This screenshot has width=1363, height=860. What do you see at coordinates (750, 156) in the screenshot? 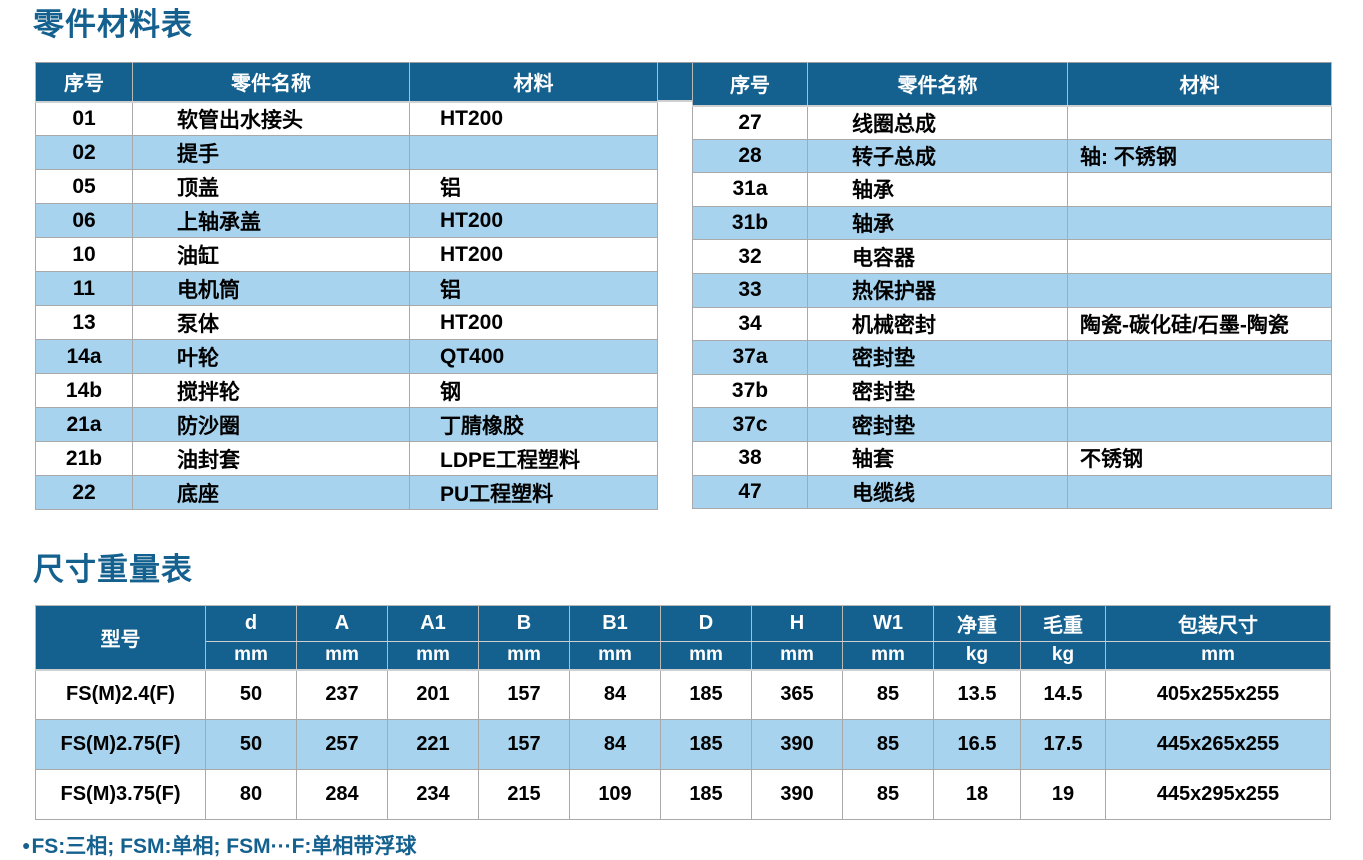
I see `cell-serial: 28` at bounding box center [750, 156].